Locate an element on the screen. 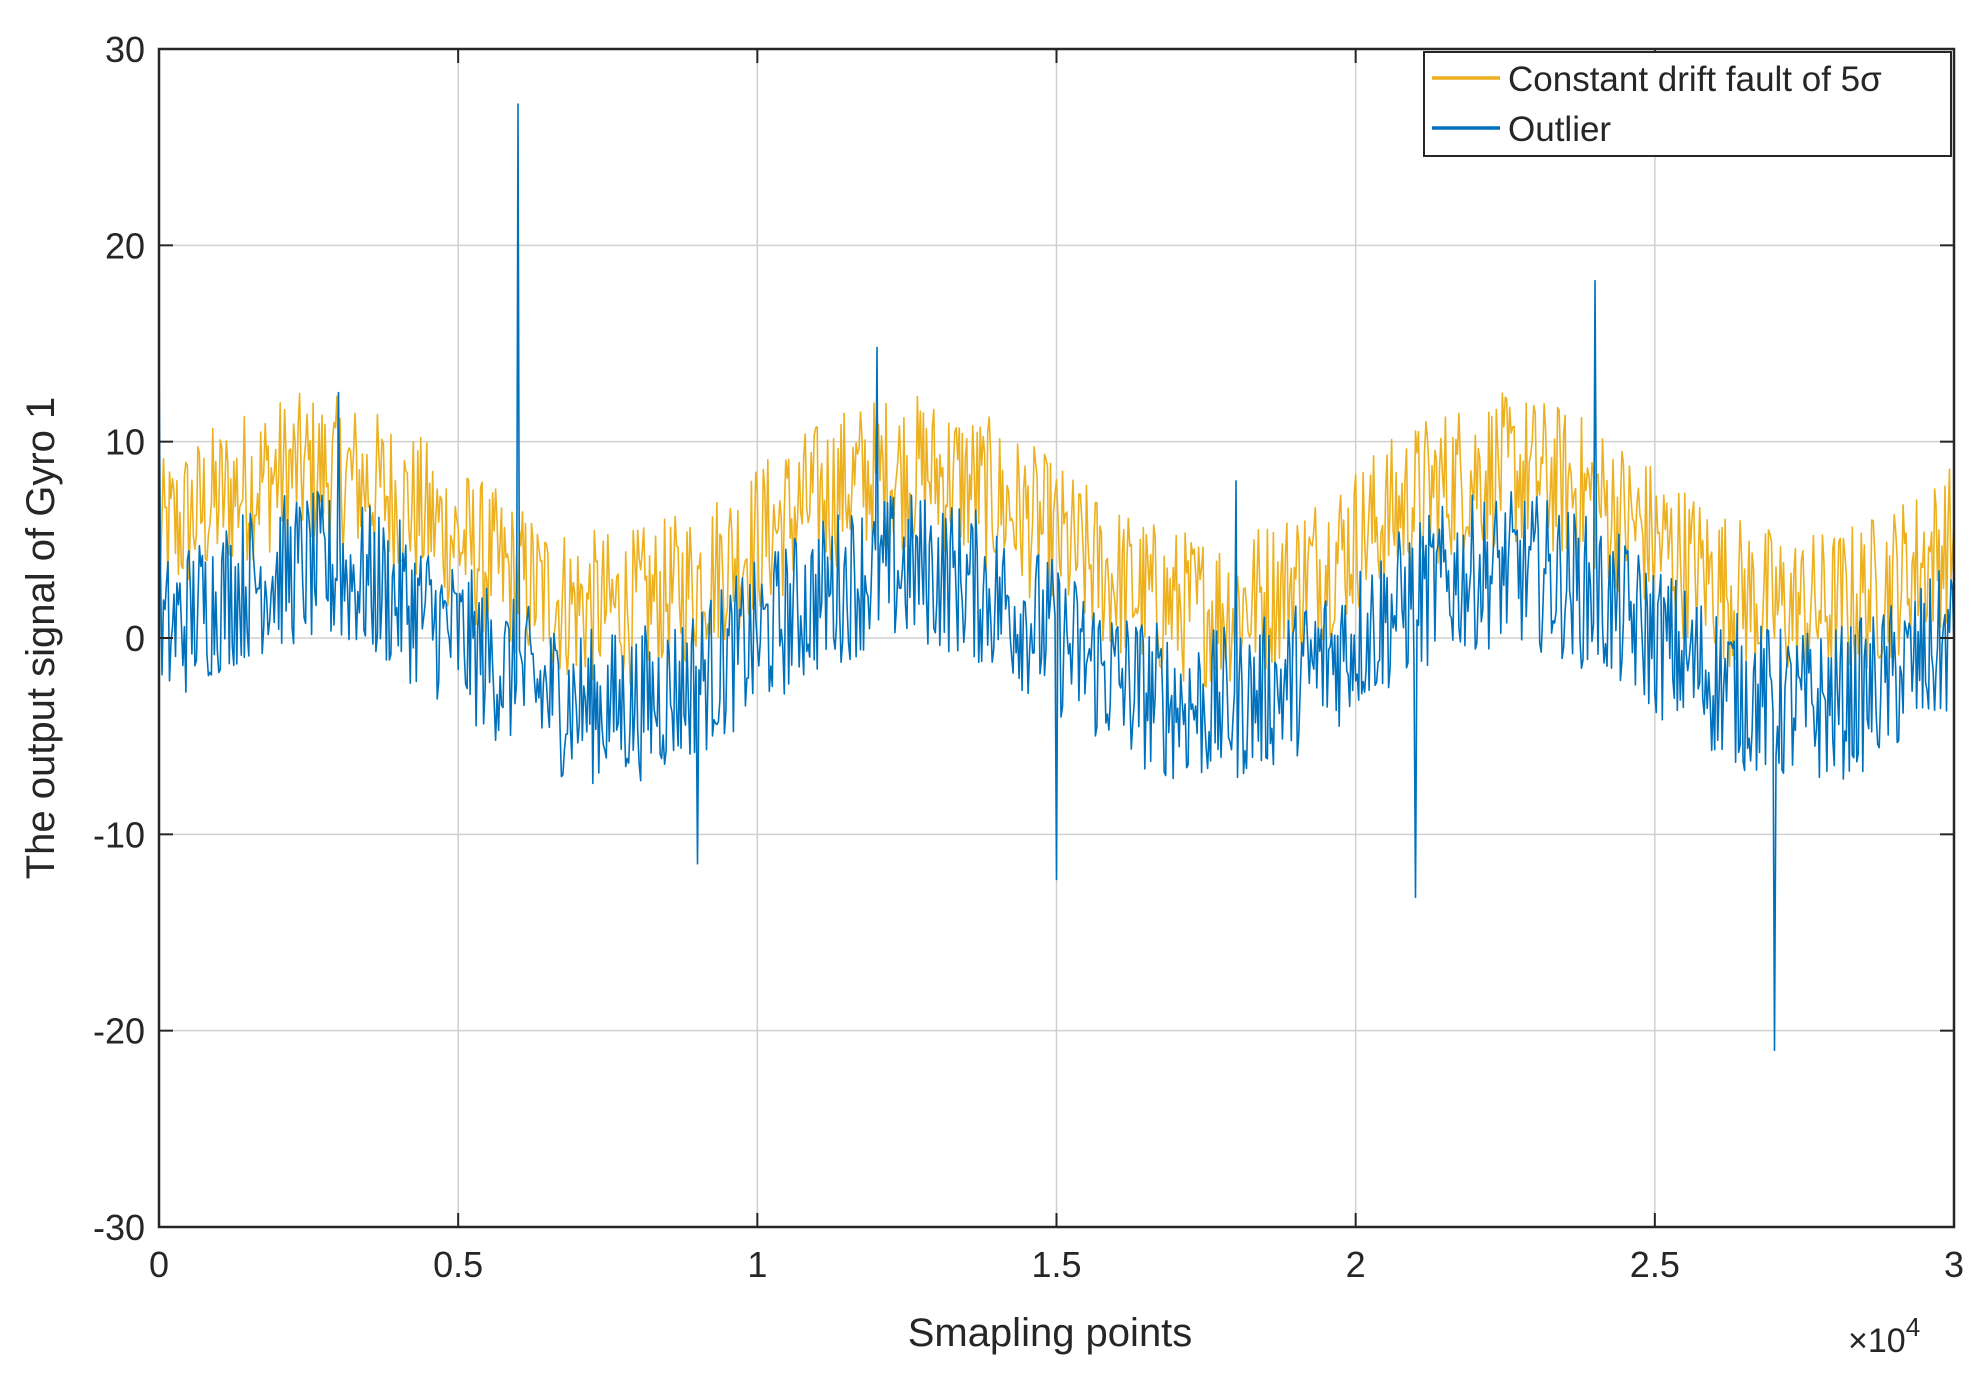  y-tick-label: -30 is located at coordinates (119, 1227).